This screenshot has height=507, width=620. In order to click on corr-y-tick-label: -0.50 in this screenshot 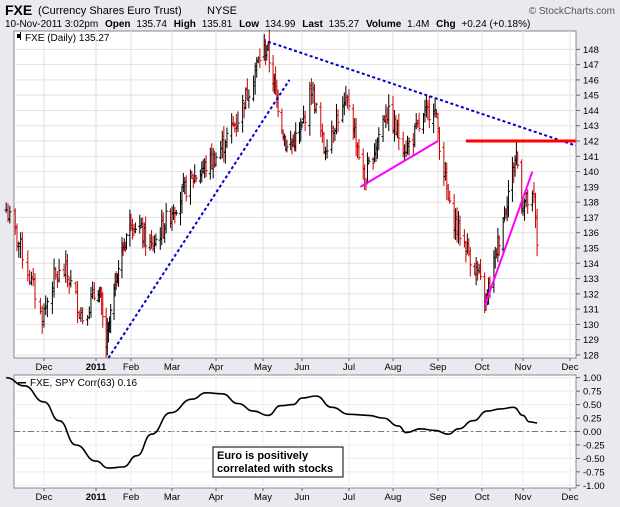, I will do `click(594, 459)`.